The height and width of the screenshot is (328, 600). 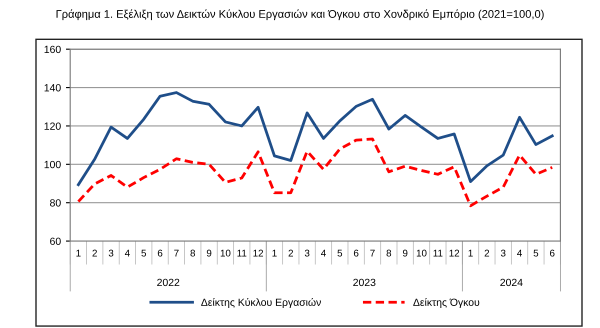 What do you see at coordinates (300, 14) in the screenshot?
I see `chart-title: Γράφημα 1. Εξέλιξη των Δεικτών Κύκλου Εργασιών και Όγκου στο Χονδρικό Εμπόριο (2021=100,0)` at bounding box center [300, 14].